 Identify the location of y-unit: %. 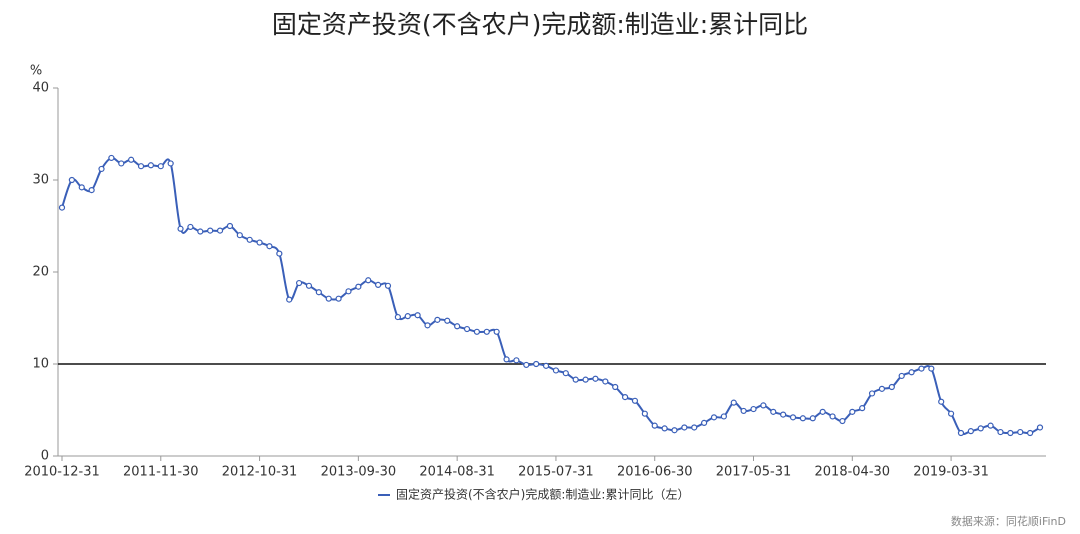
(36, 71).